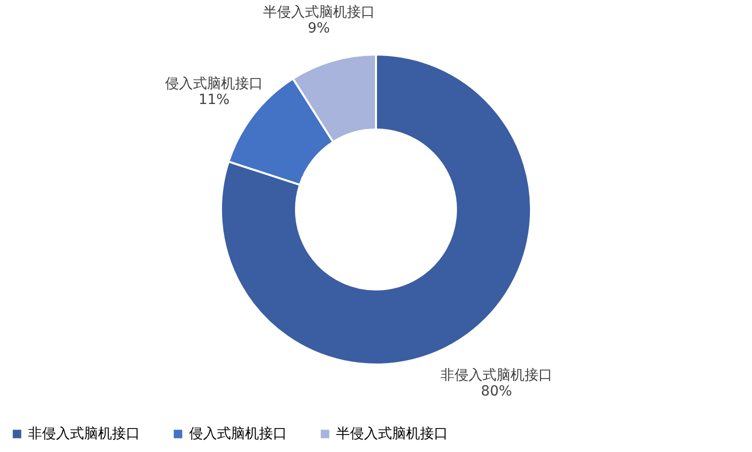 This screenshot has height=452, width=752. Describe the element at coordinates (214, 84) in the screenshot. I see `slice-label: 侵入式脑机接口` at that location.